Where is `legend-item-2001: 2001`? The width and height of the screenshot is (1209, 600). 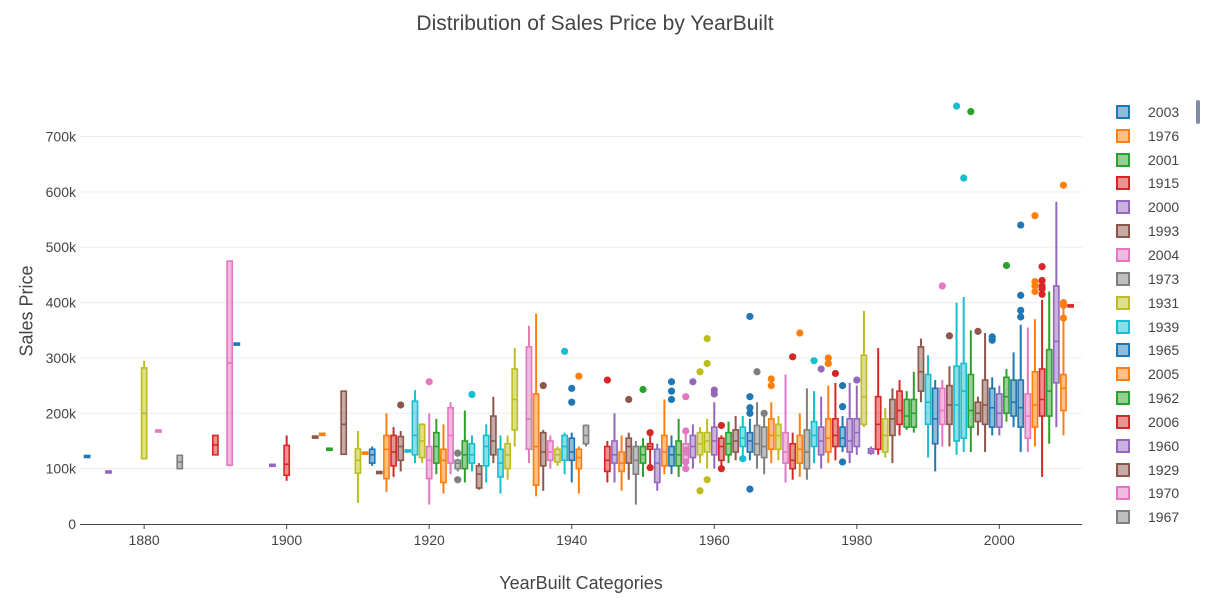 legend-item-2001: 2001 is located at coordinates (1147, 160).